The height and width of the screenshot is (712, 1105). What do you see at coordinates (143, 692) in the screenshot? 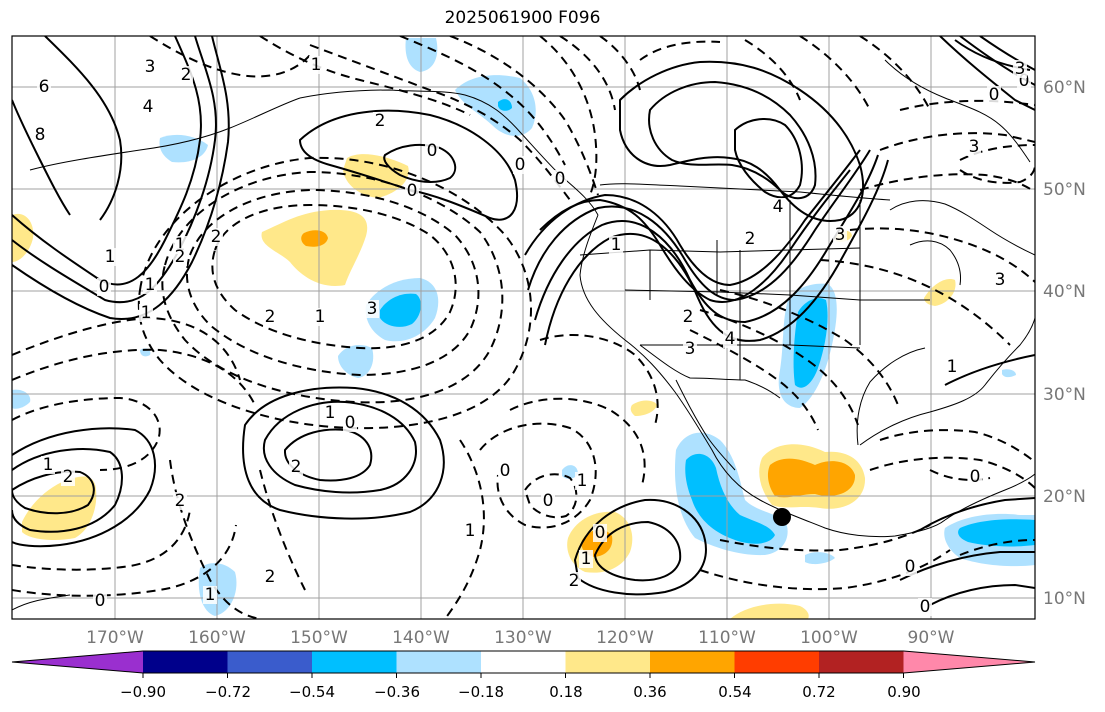
I see `colorbar-tick-label: −0.90` at bounding box center [143, 692].